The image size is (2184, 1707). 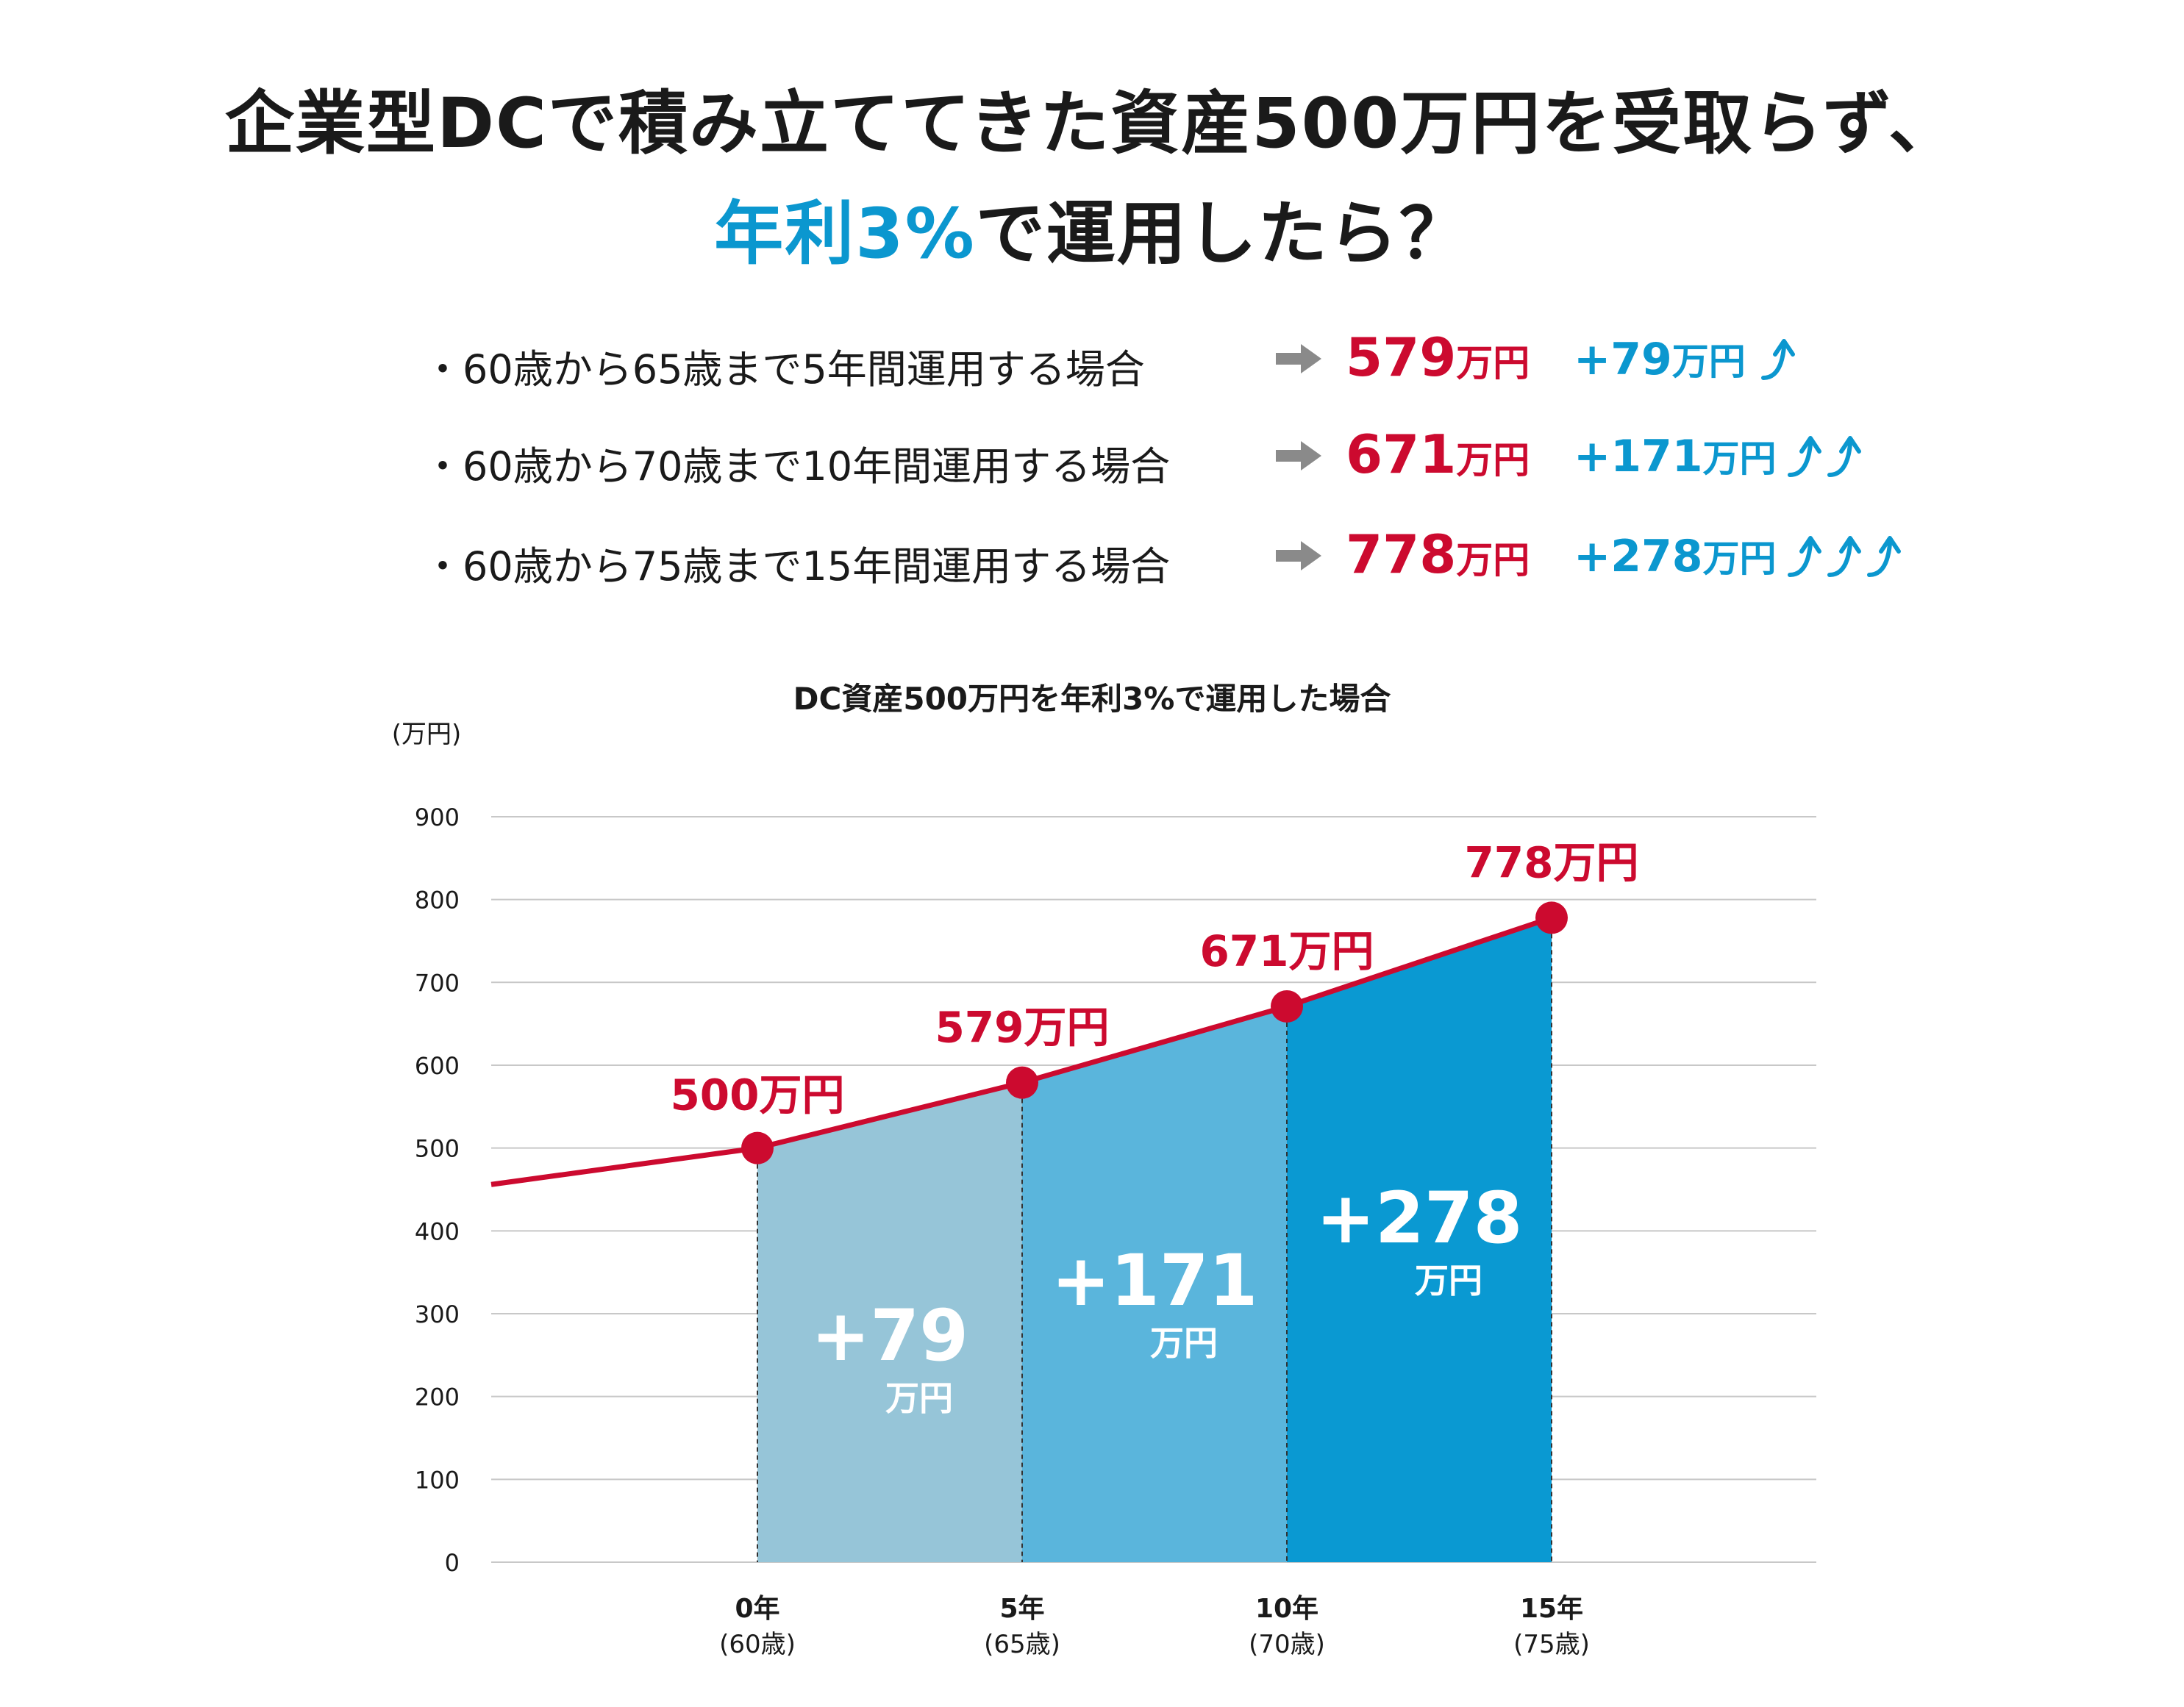 I want to click on y-tick-label: 300, so click(x=437, y=1314).